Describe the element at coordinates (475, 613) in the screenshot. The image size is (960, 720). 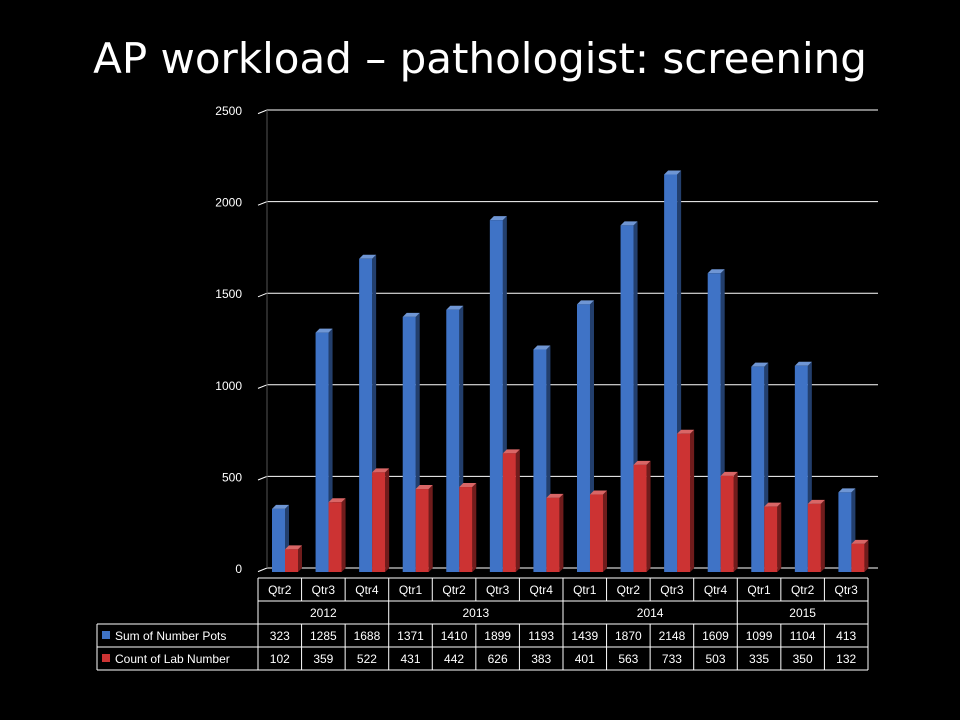
I see `year-label: 2013` at that location.